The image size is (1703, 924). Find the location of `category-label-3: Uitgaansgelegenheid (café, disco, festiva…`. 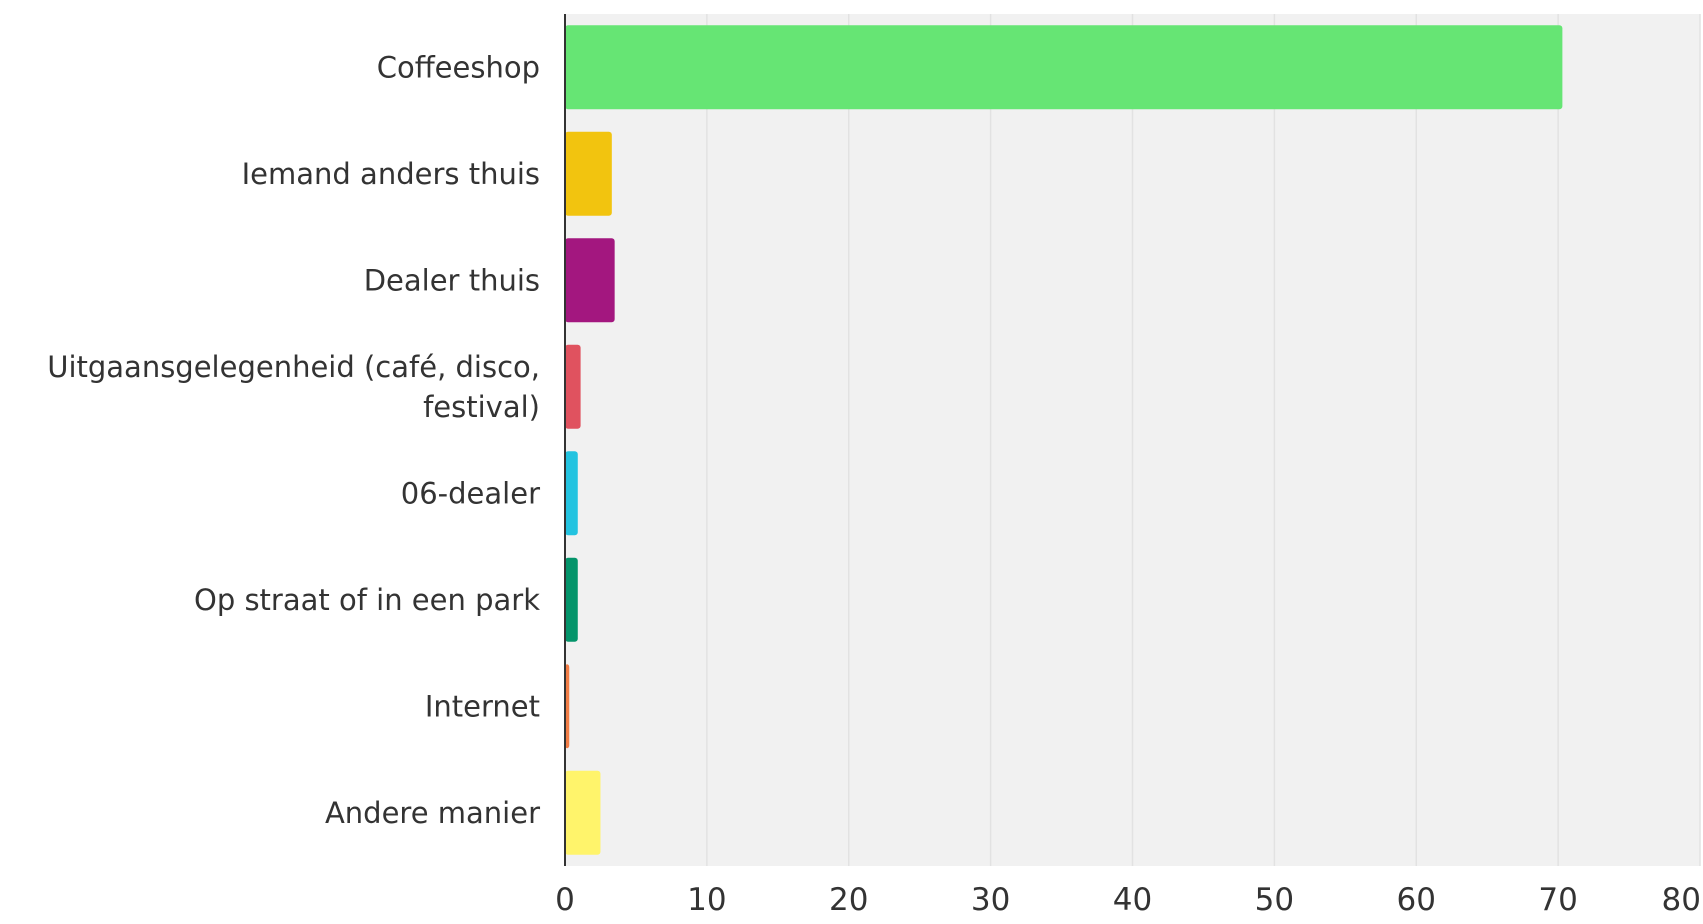

category-label-3: Uitgaansgelegenheid (café, disco, festiva… is located at coordinates (293, 387).